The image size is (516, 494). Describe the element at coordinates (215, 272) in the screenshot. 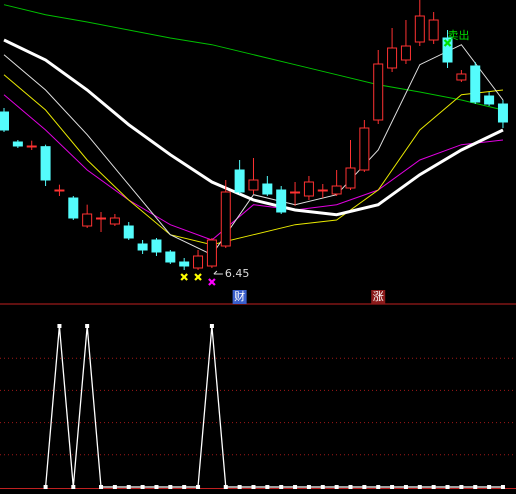

I see `annotation-arrowhead` at that location.